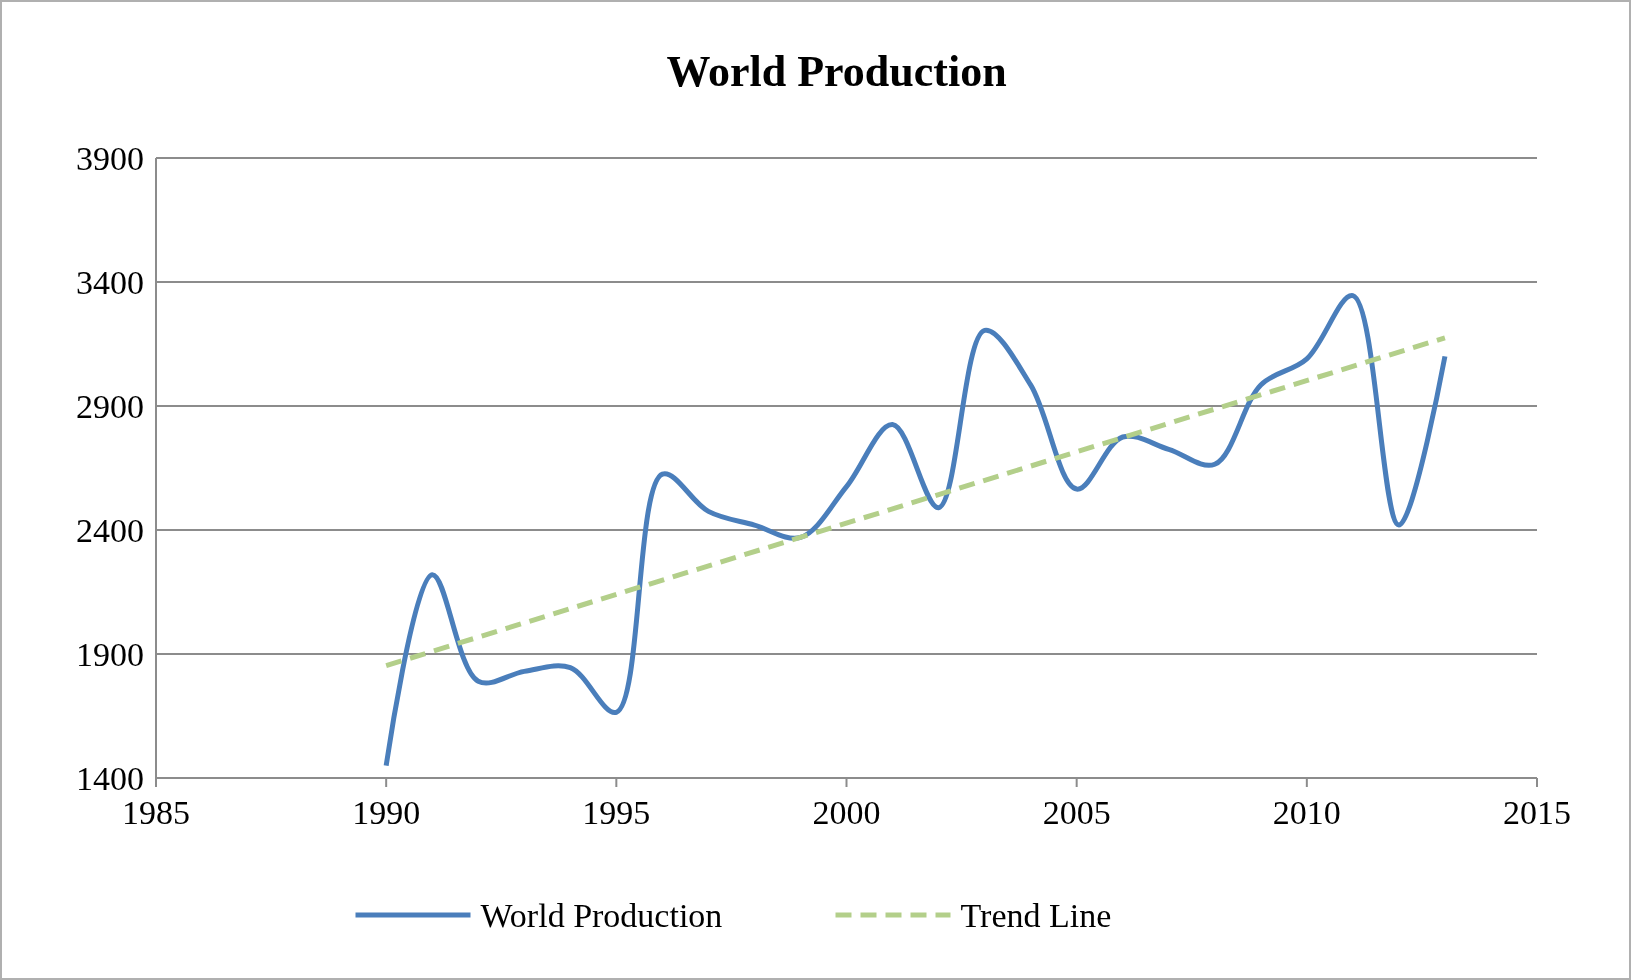 The width and height of the screenshot is (1631, 980). Describe the element at coordinates (156, 812) in the screenshot. I see `x-tick-label: 1985` at that location.